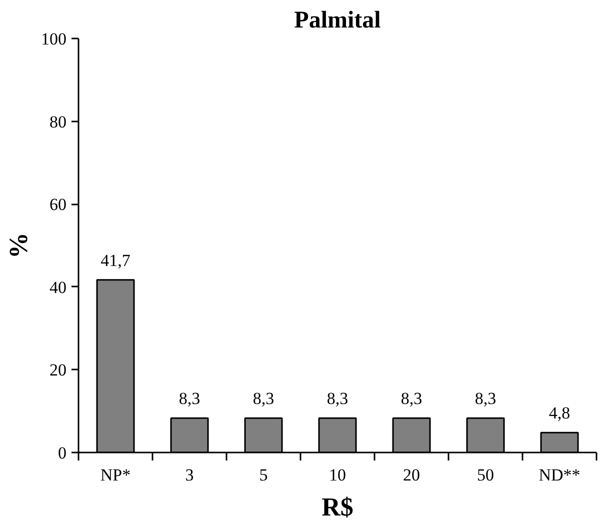 Image resolution: width=616 pixels, height=524 pixels. I want to click on x-tick-label: 50, so click(485, 475).